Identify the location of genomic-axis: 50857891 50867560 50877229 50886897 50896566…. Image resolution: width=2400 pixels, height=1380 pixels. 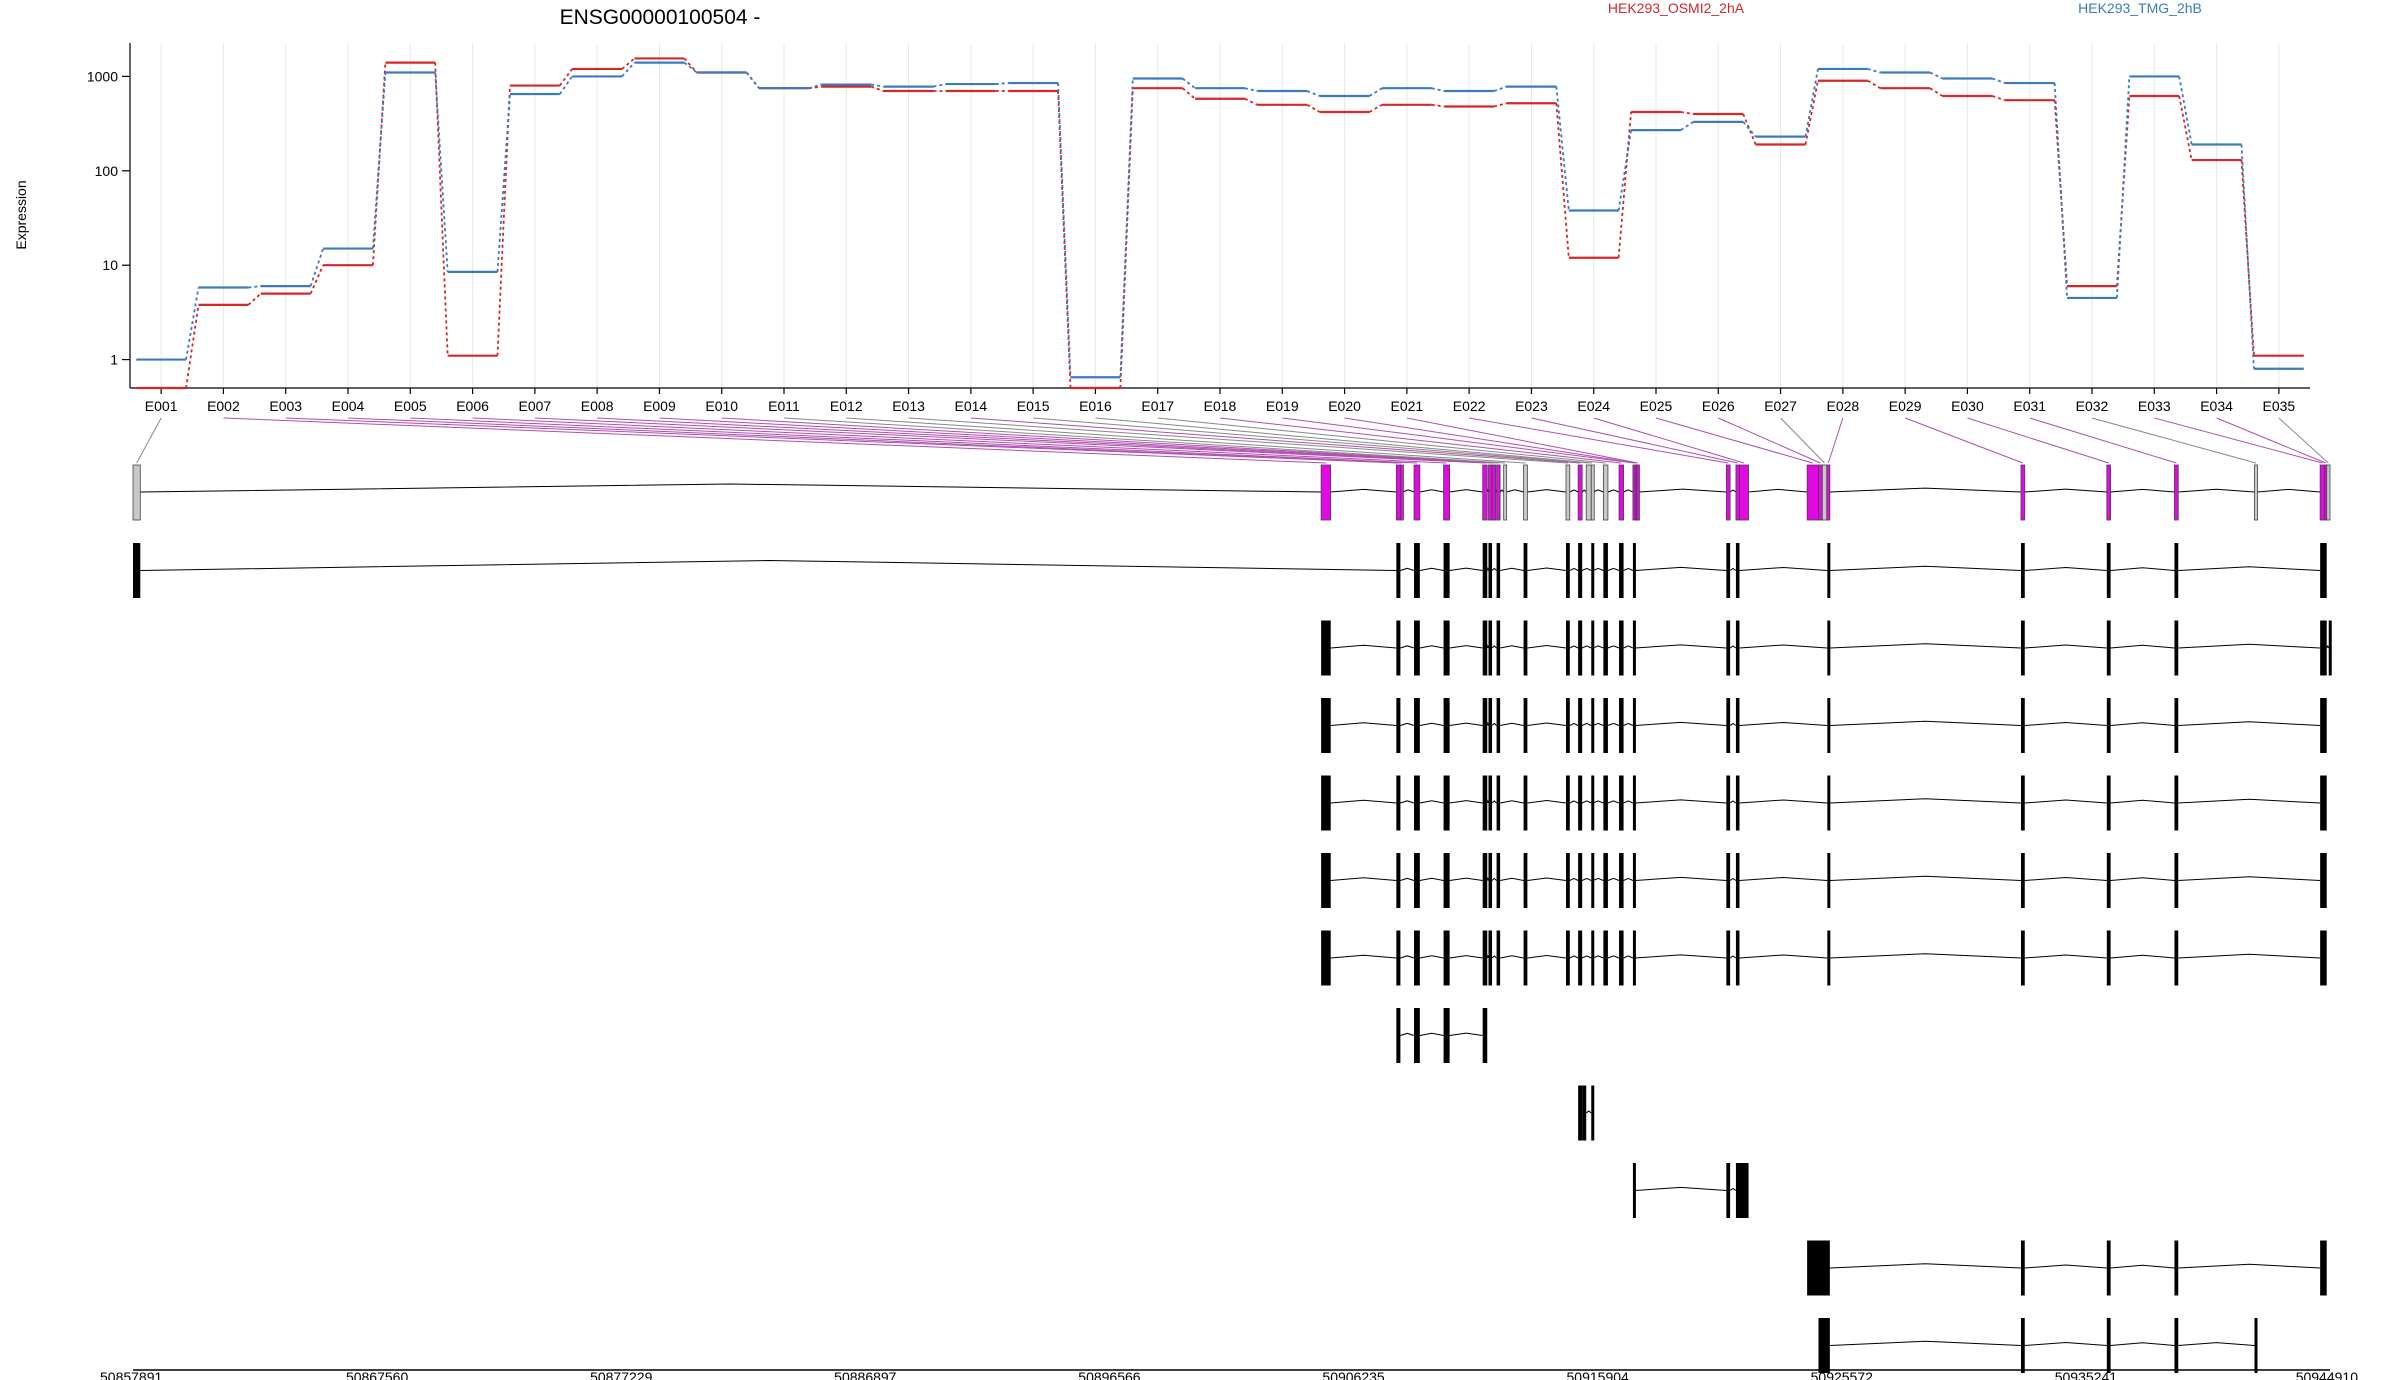
(1229, 1374).